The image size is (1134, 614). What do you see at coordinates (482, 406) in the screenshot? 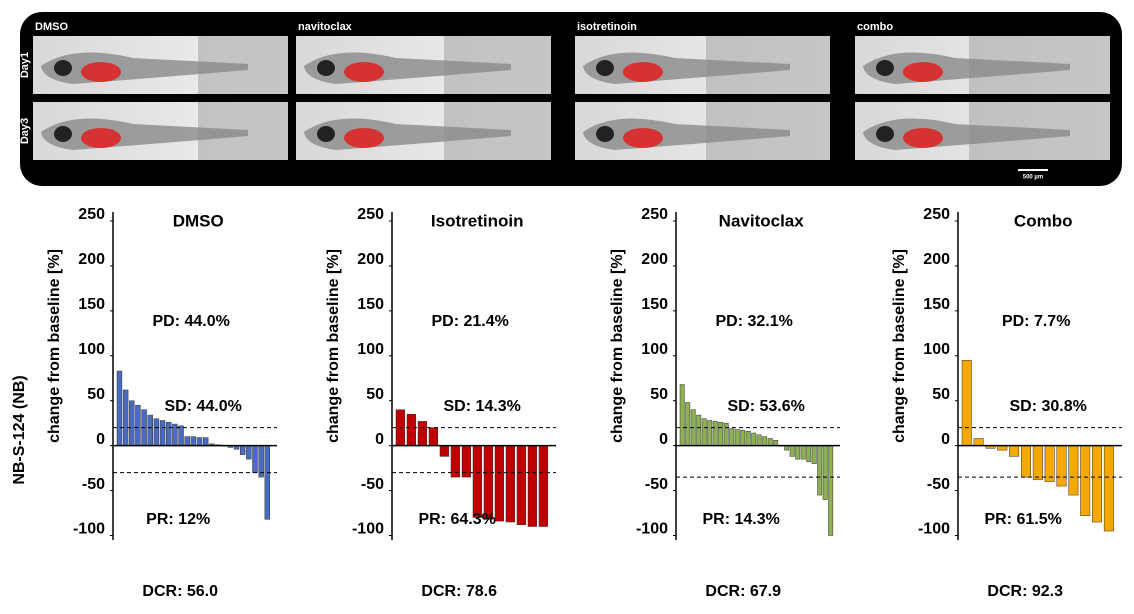
I see `annotation: SD: 14.3%` at bounding box center [482, 406].